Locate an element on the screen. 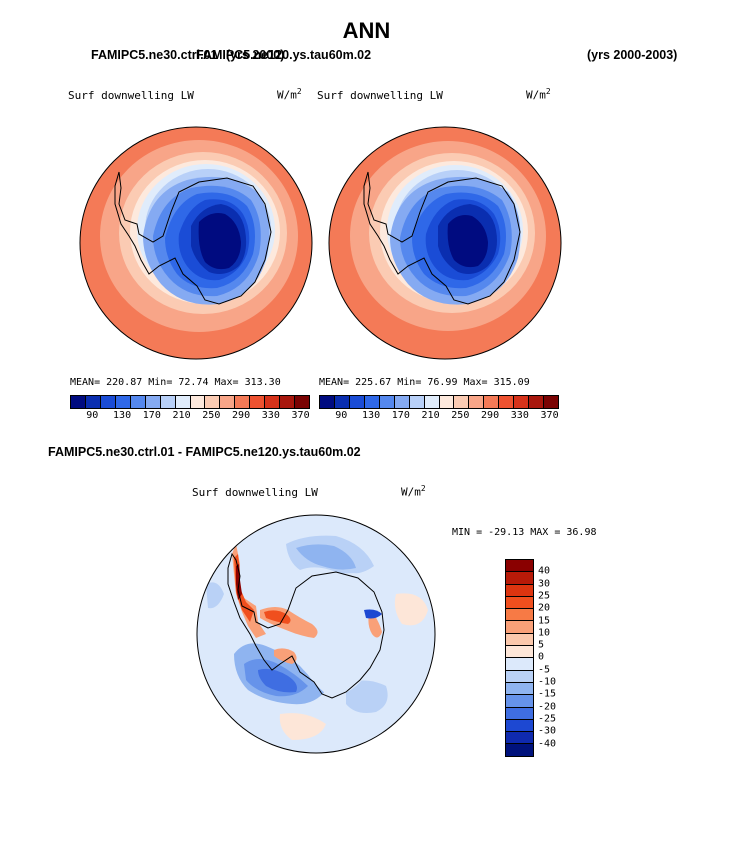 The height and width of the screenshot is (854, 733). diff-polar-map is located at coordinates (316, 634).